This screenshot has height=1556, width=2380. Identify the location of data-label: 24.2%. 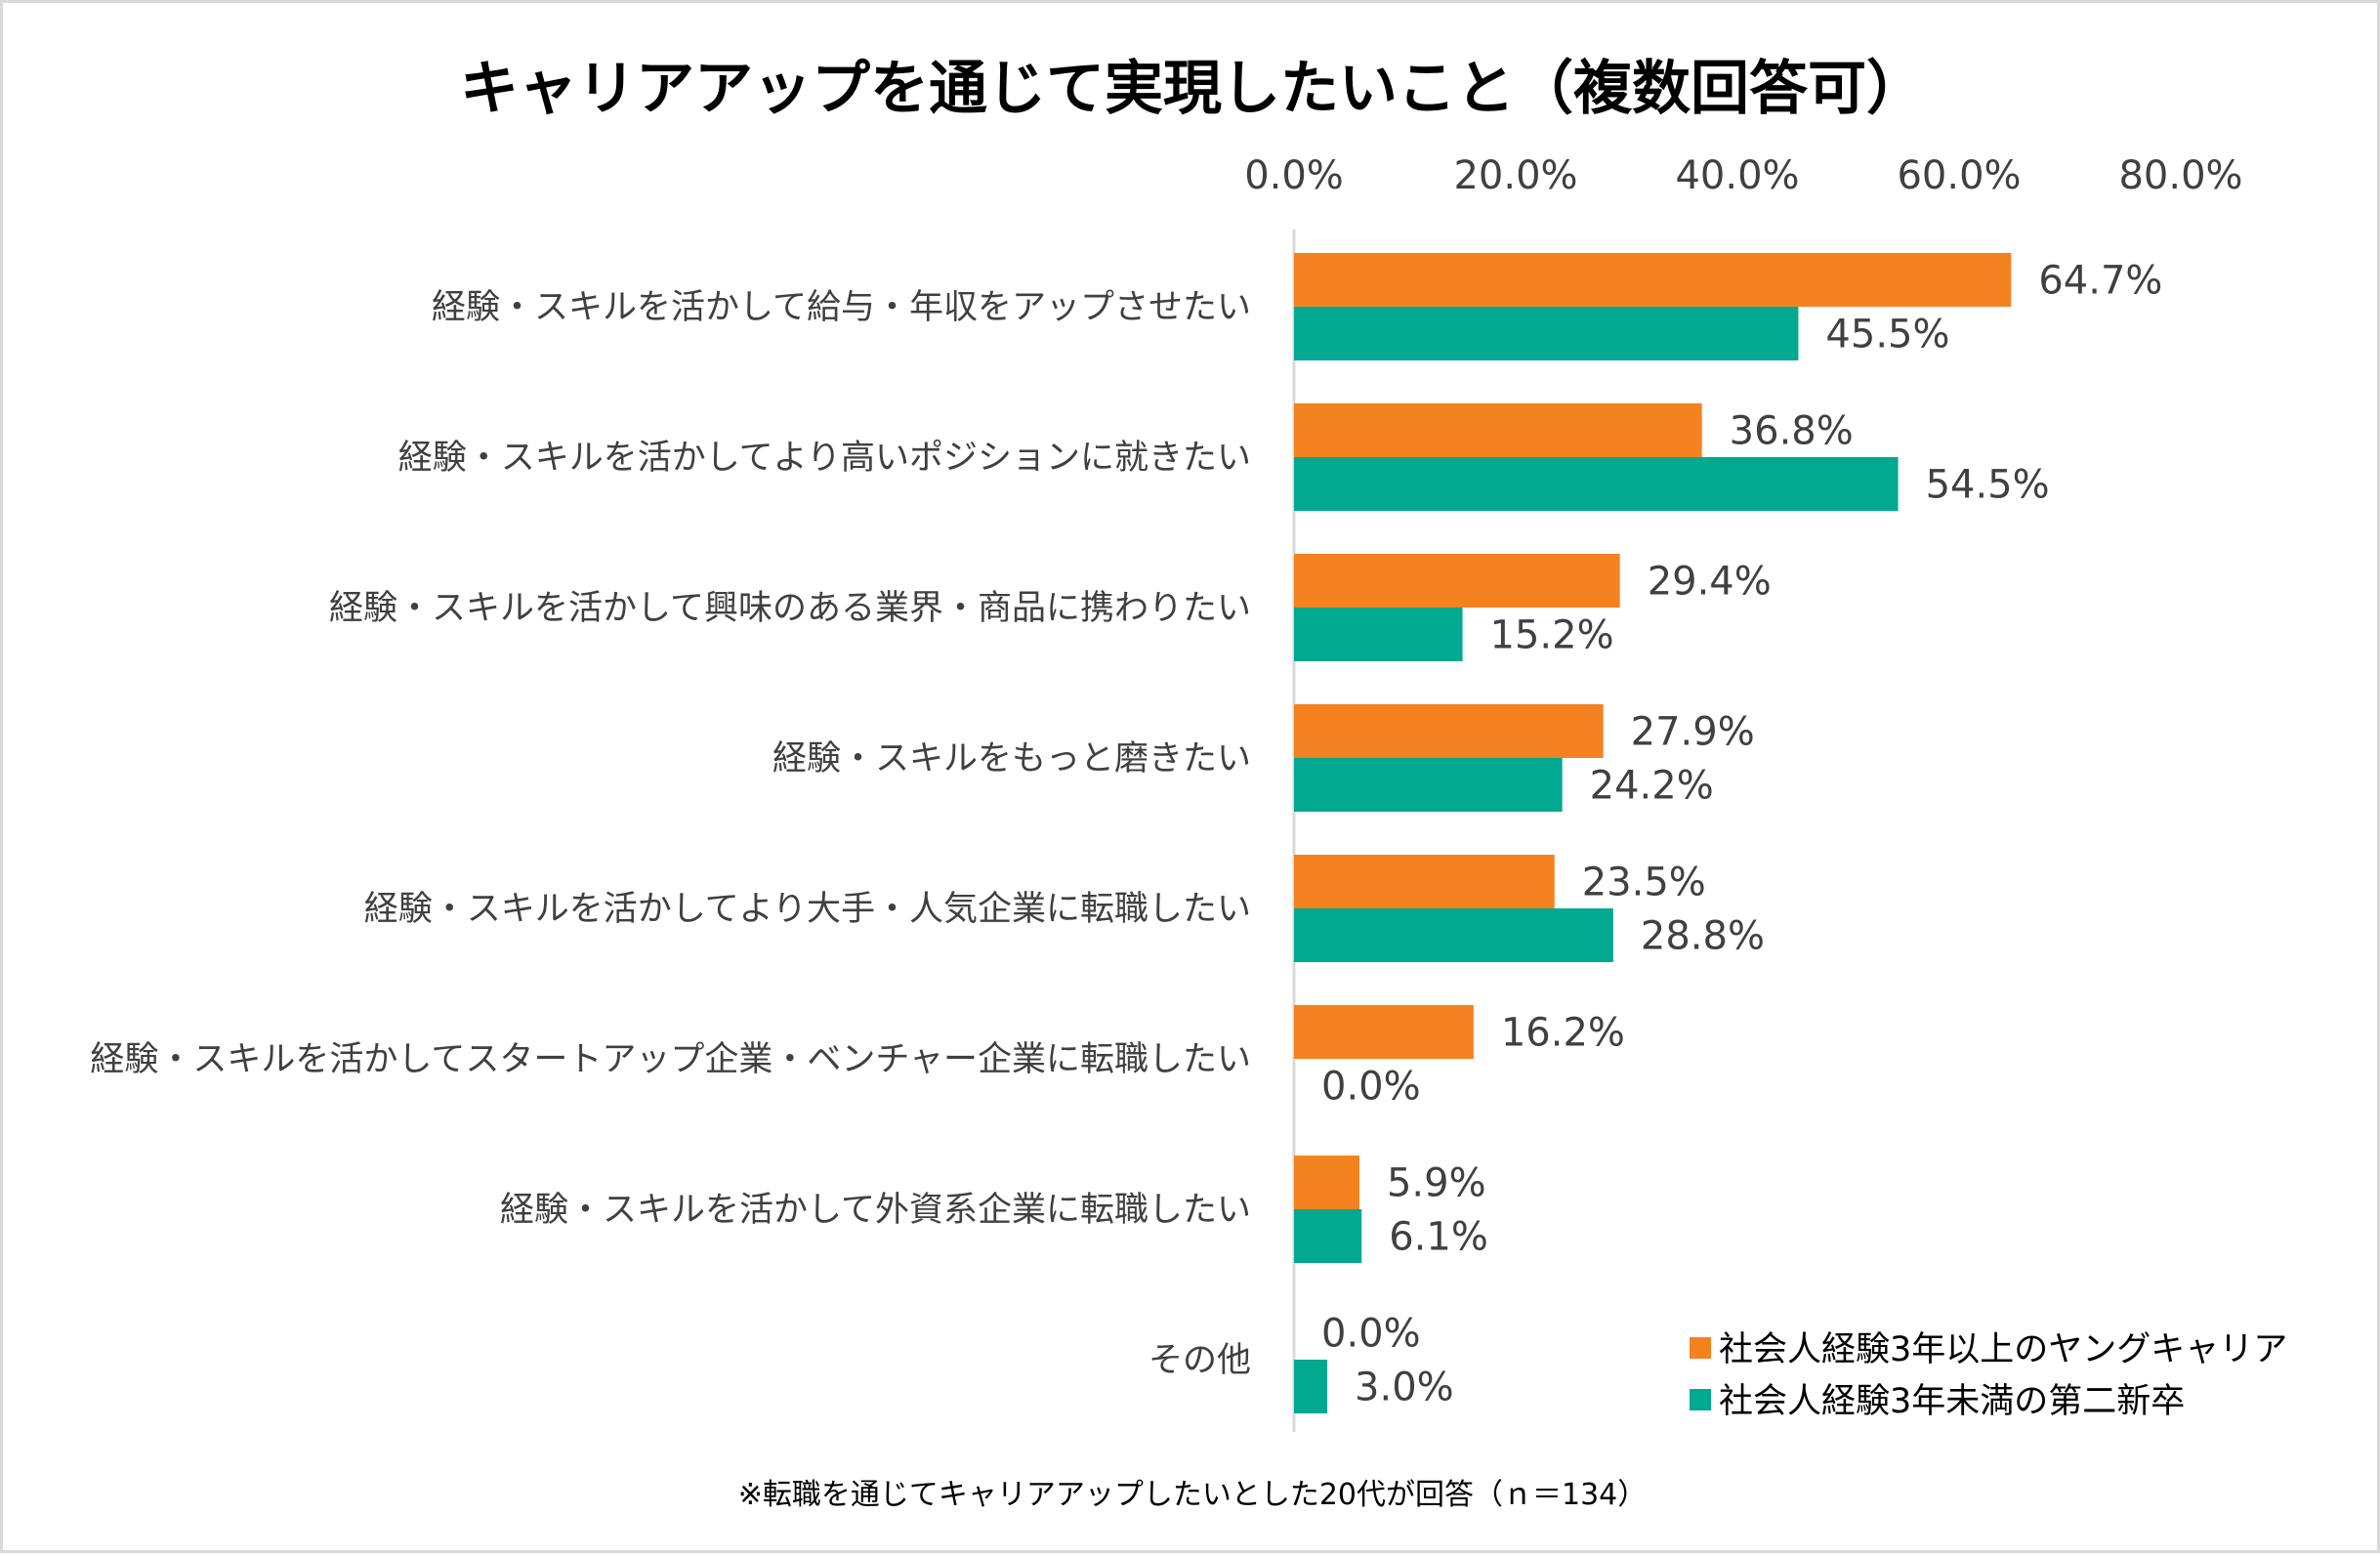
(1652, 786).